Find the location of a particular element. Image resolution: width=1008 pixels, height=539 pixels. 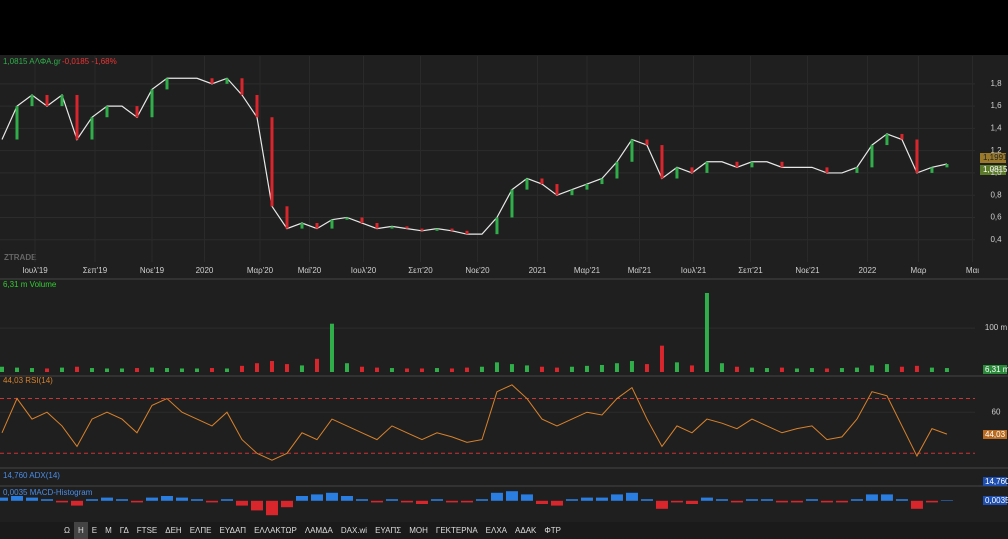

x-tick-label: Ιουλ'21 is located at coordinates (694, 270).